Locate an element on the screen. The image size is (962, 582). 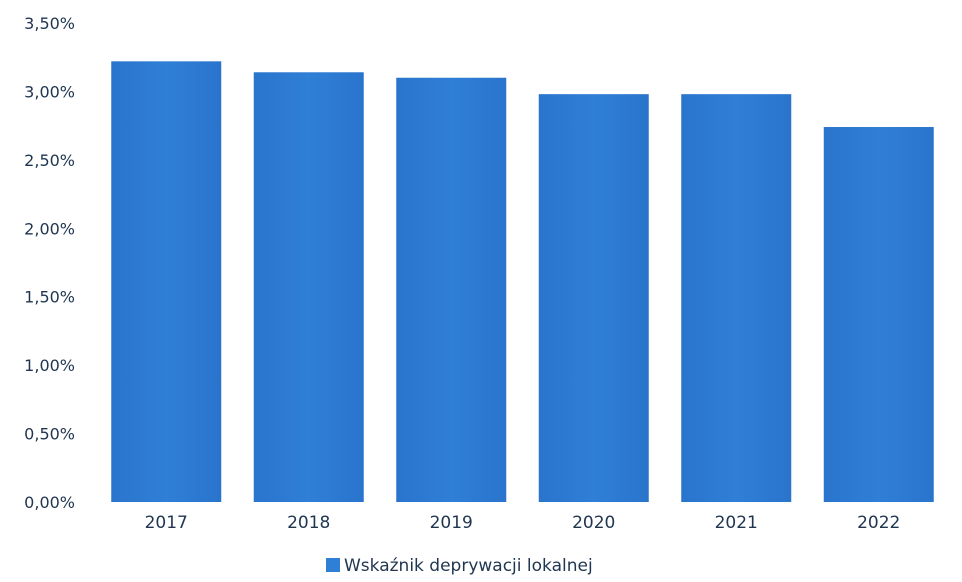
y-tick-label: 1,00% is located at coordinates (49, 365).